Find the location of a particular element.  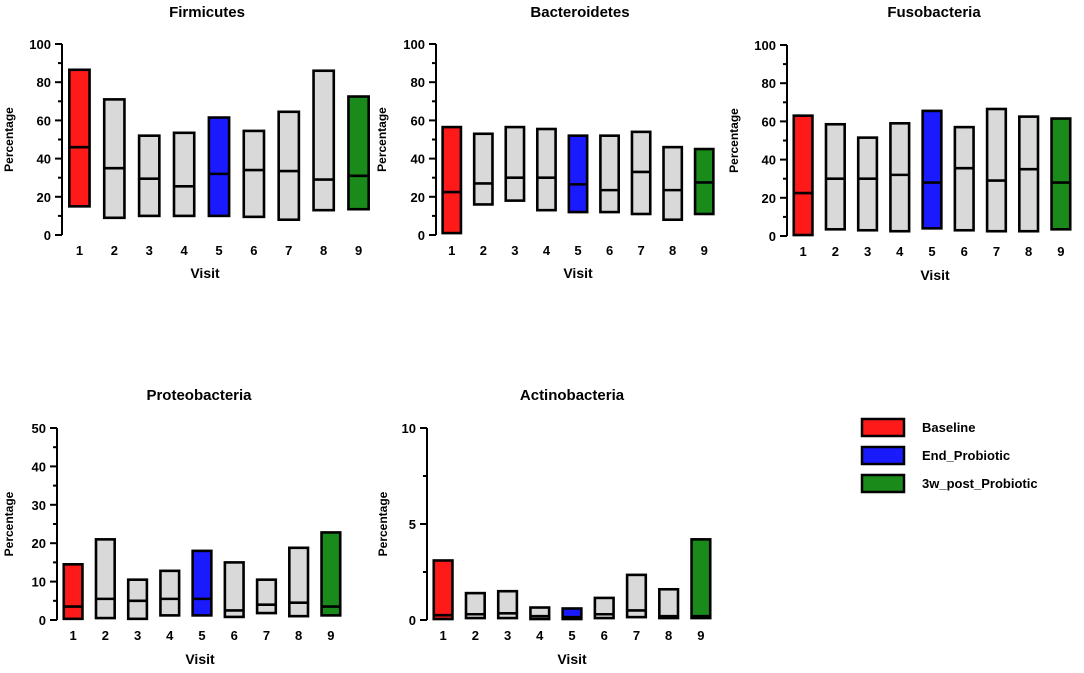

legend: Baseline End_Probiotic 3w_post_Probiotic is located at coordinates (949, 455).